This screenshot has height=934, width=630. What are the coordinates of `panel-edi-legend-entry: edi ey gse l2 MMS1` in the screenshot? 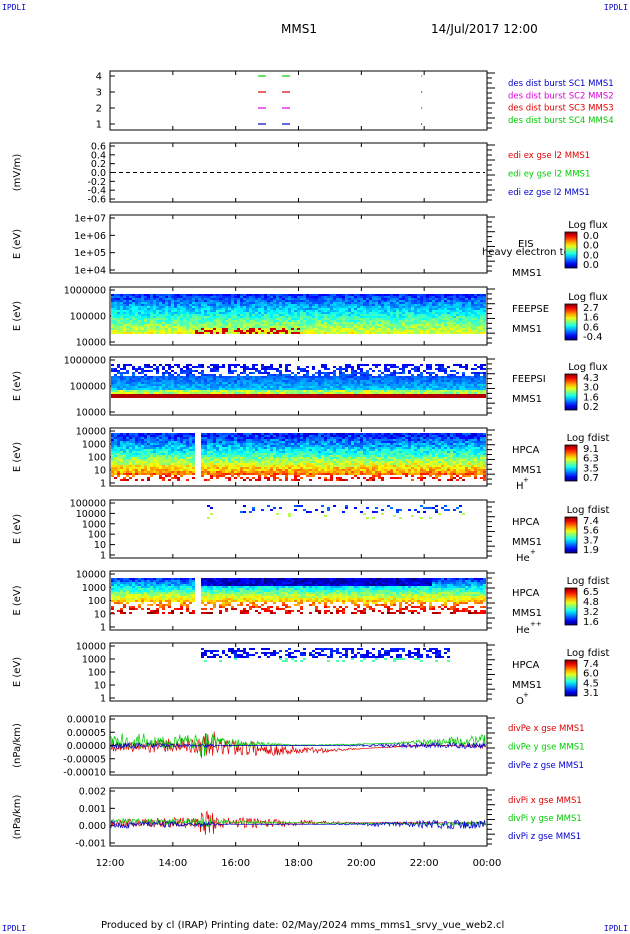 It's located at (549, 175).